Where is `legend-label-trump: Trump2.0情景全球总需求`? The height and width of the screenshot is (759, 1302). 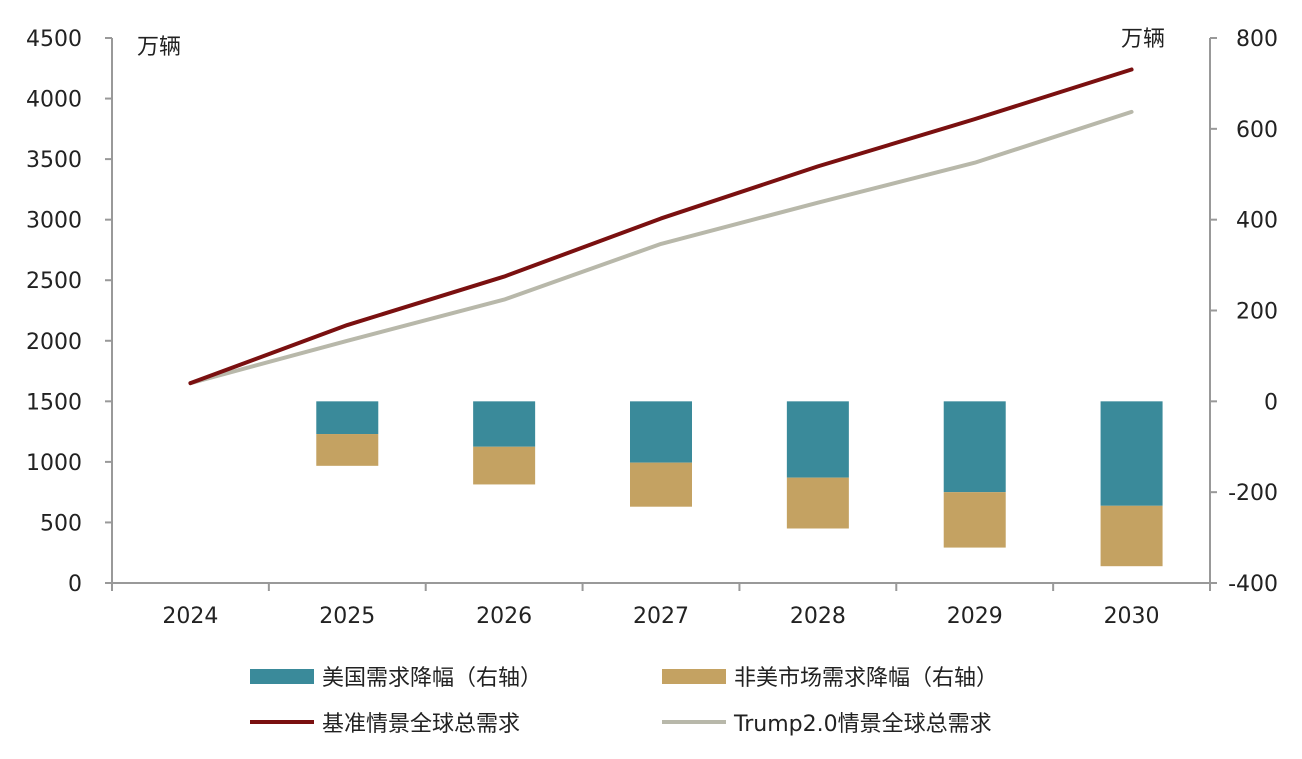 legend-label-trump: Trump2.0情景全球总需求 is located at coordinates (863, 724).